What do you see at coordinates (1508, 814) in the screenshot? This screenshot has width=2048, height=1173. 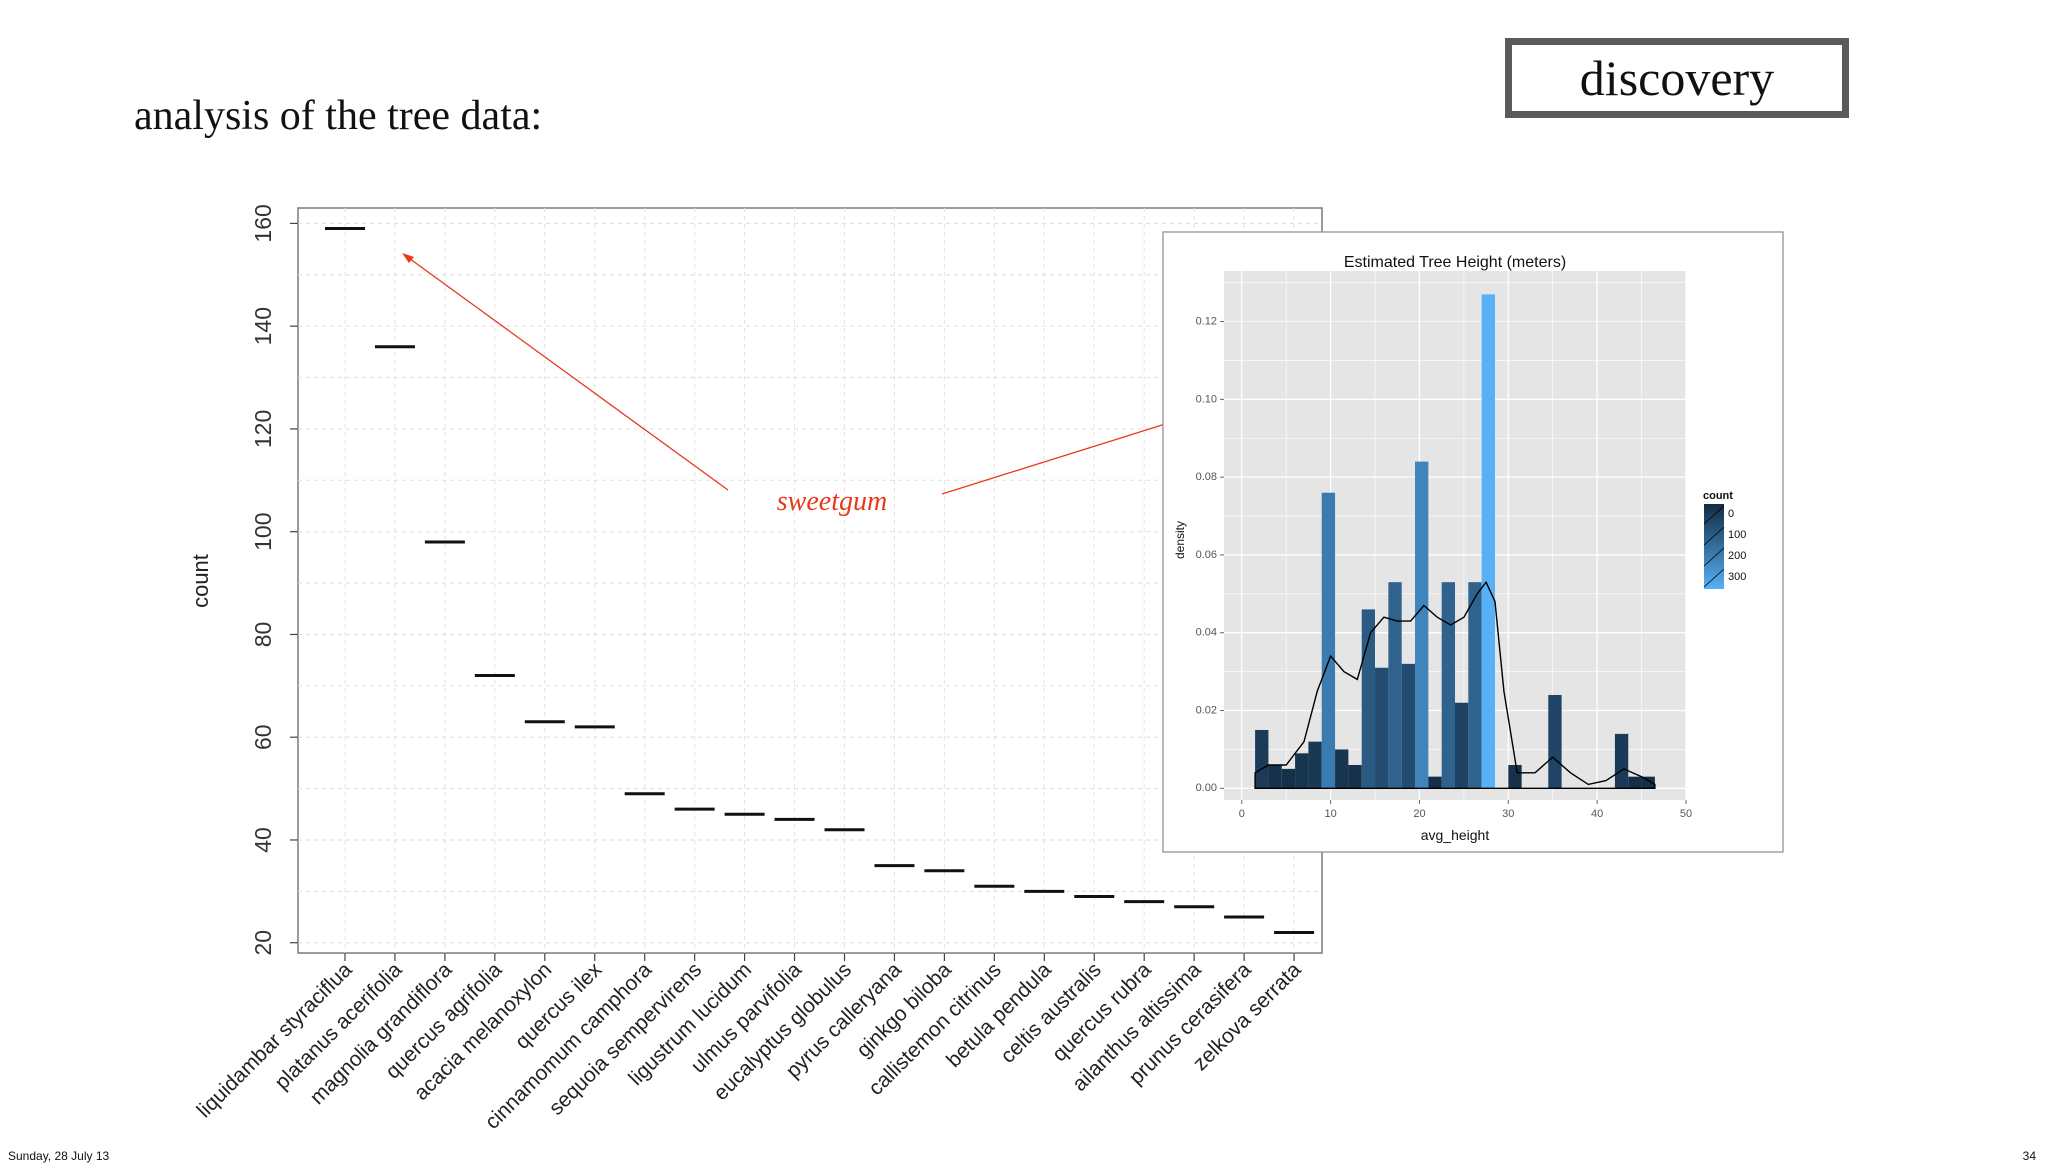 I see `x-tick-label: 30` at bounding box center [1508, 814].